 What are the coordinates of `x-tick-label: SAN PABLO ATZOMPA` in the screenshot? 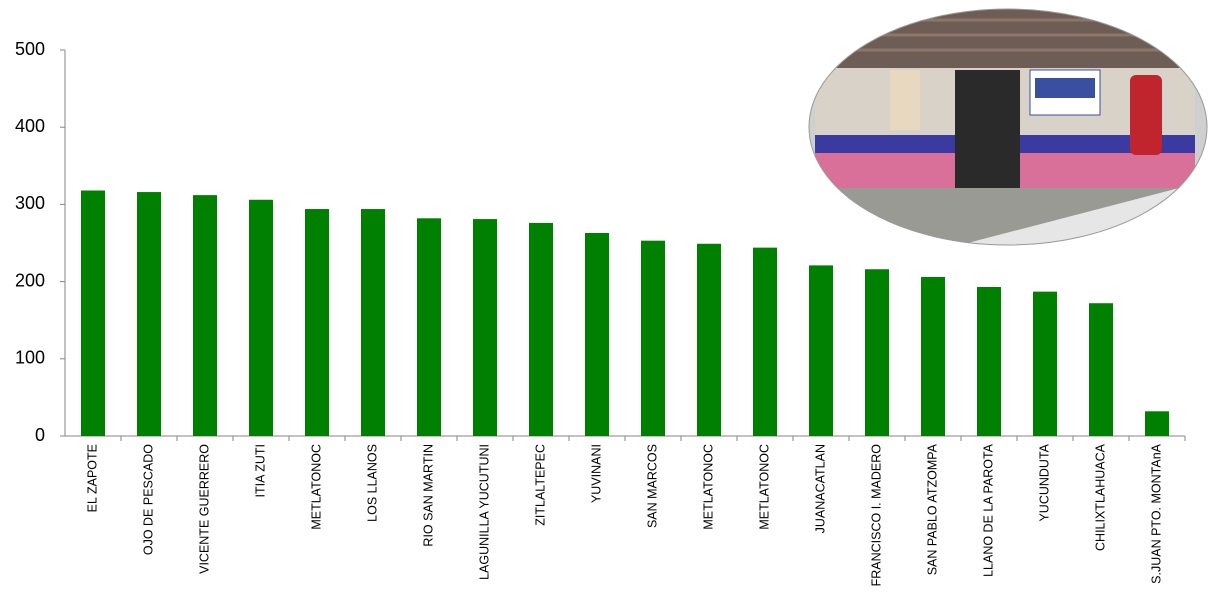 It's located at (932, 509).